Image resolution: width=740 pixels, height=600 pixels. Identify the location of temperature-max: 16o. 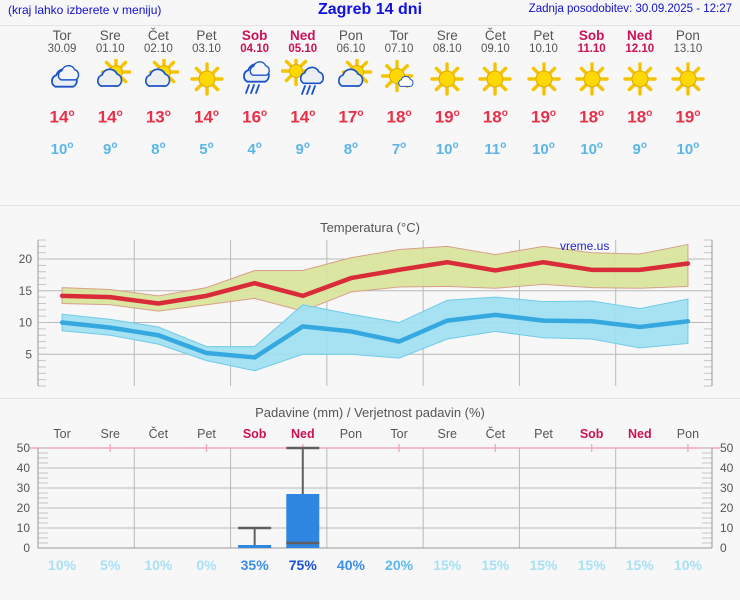
(255, 117).